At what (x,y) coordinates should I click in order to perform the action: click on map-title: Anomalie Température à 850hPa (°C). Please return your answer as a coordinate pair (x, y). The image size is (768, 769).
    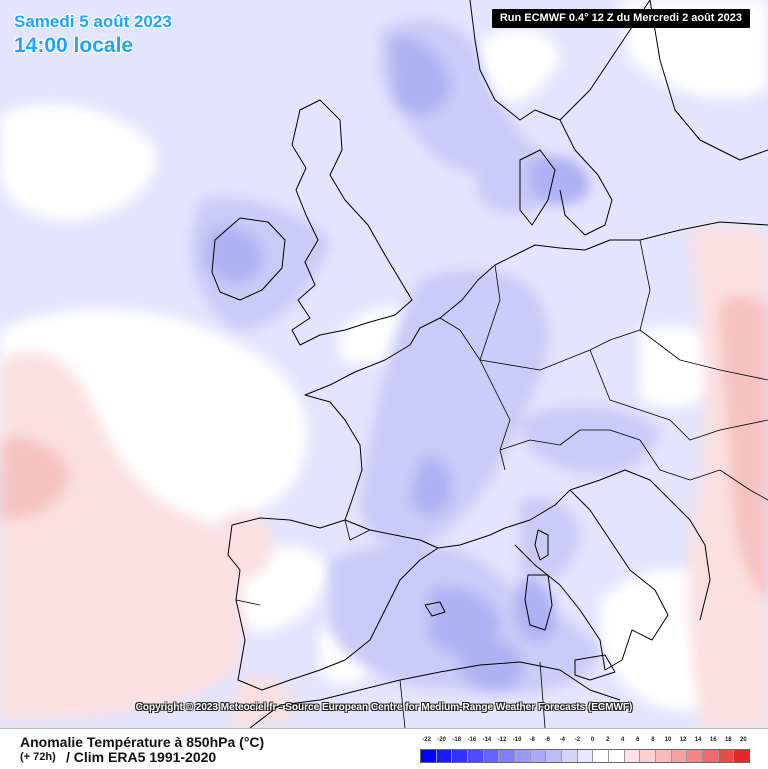
    Looking at the image, I should click on (142, 742).